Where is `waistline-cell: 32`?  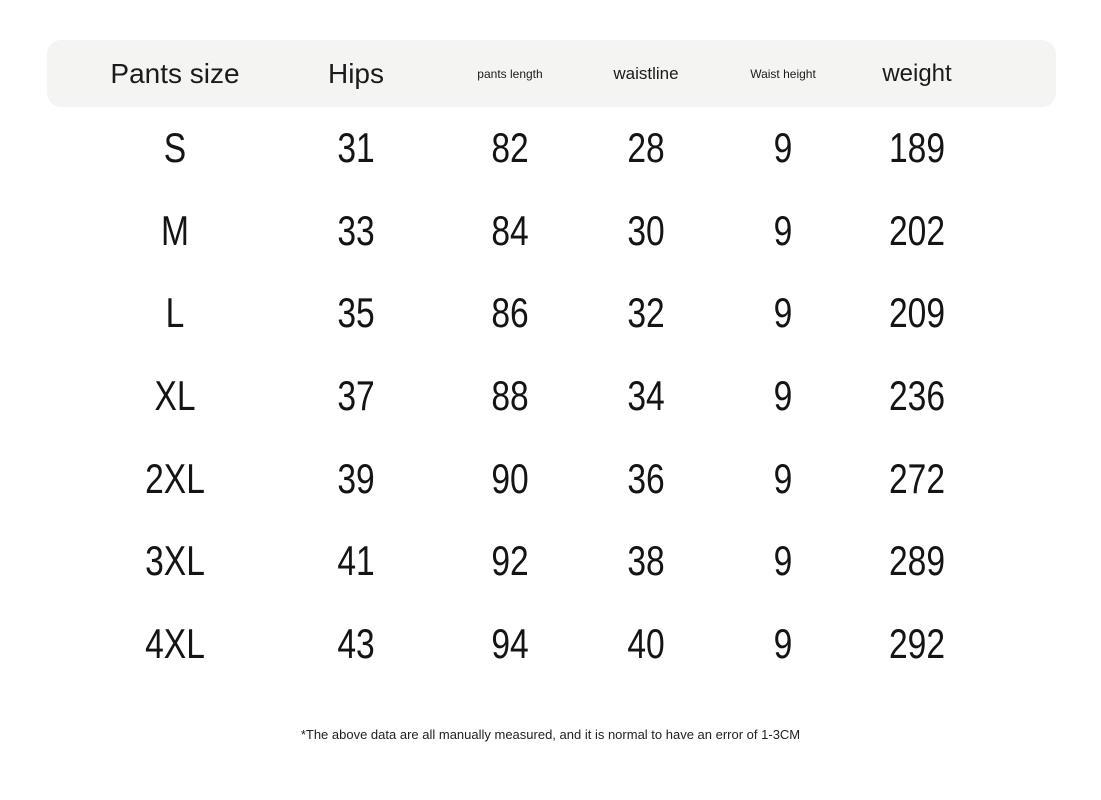 waistline-cell: 32 is located at coordinates (646, 313).